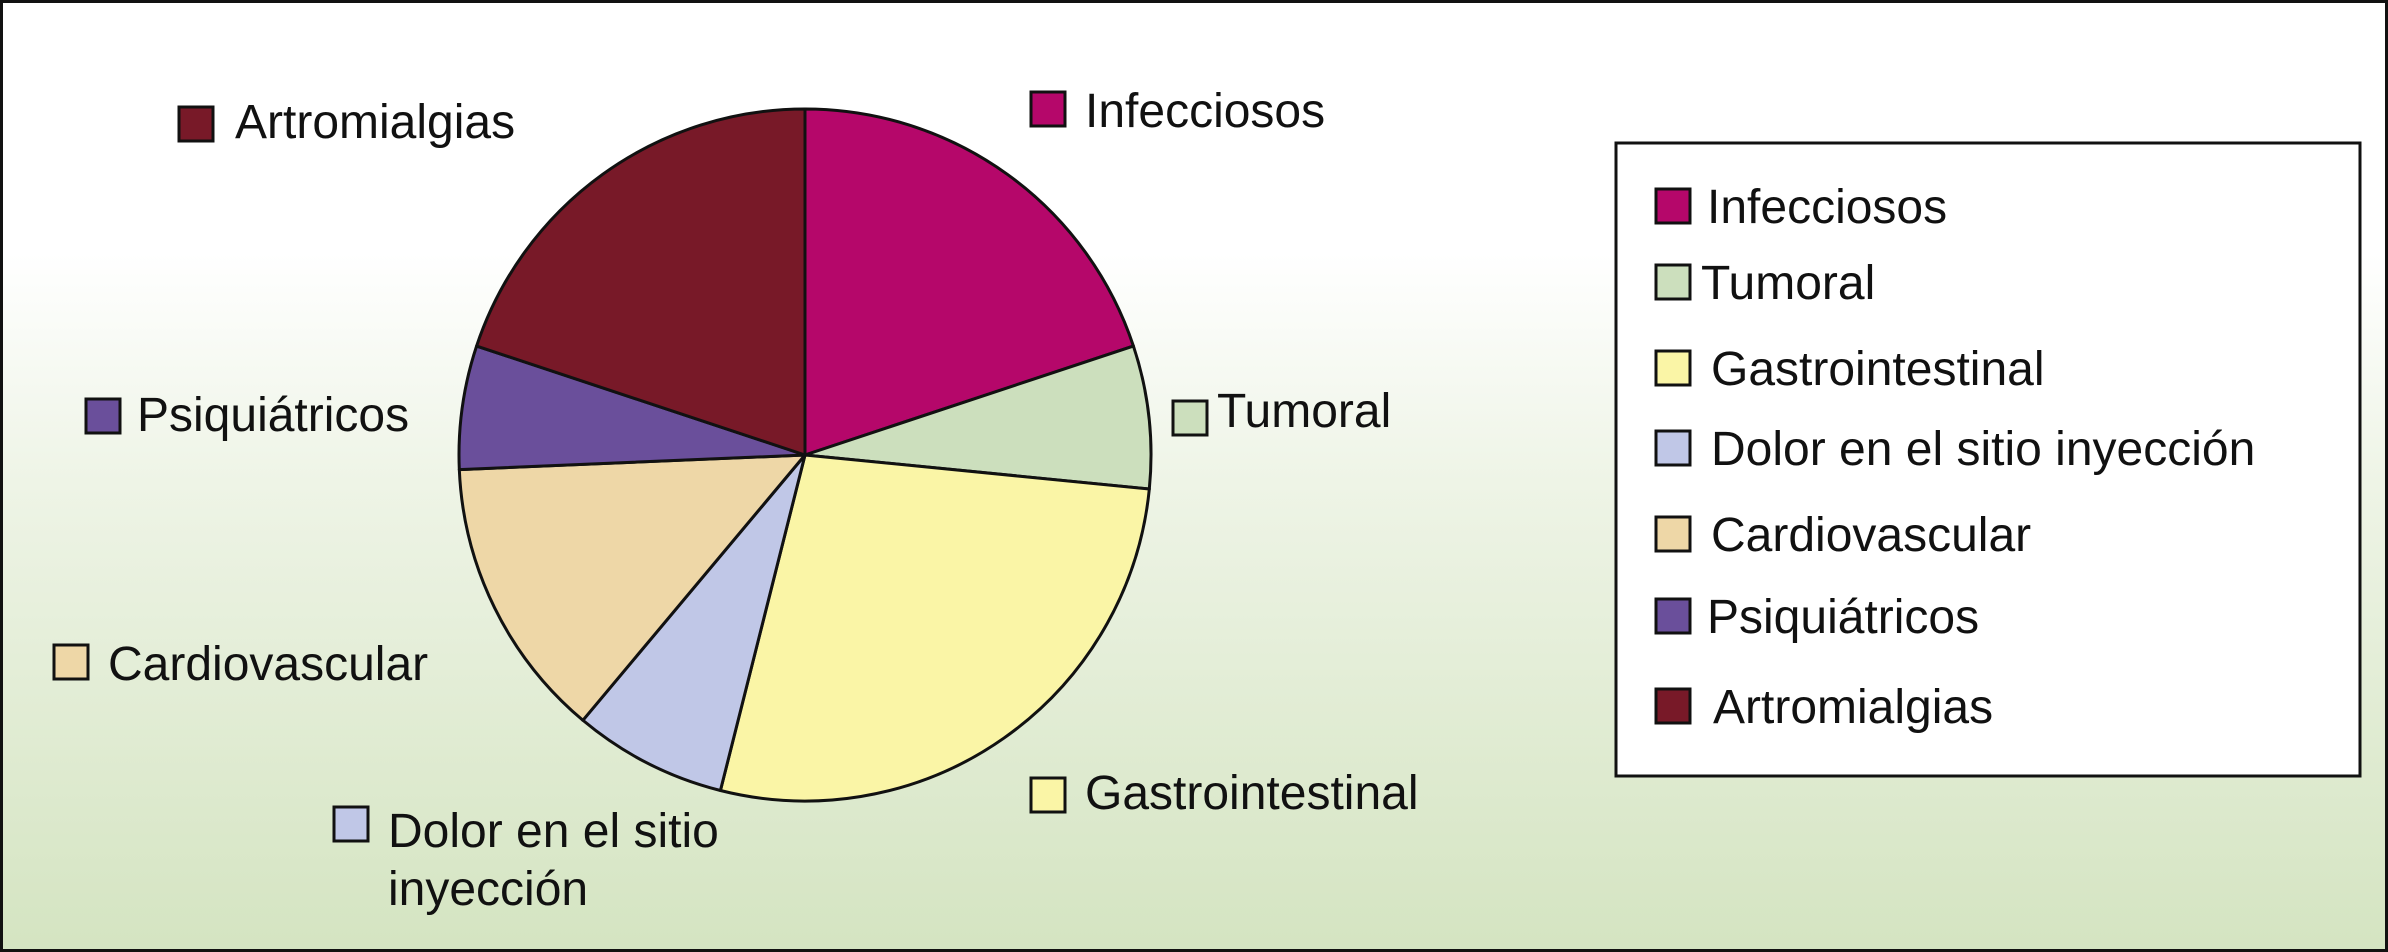 This screenshot has width=2388, height=952. What do you see at coordinates (1983, 449) in the screenshot?
I see `legend-label-dolor-en-el-sitio-inyeccion: Dolor en el sitio inyección` at bounding box center [1983, 449].